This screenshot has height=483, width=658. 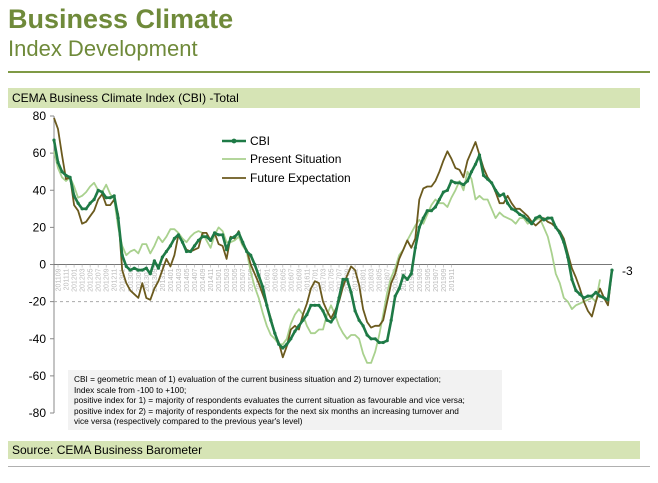 What do you see at coordinates (329, 466) in the screenshot?
I see `footer-divider` at bounding box center [329, 466].